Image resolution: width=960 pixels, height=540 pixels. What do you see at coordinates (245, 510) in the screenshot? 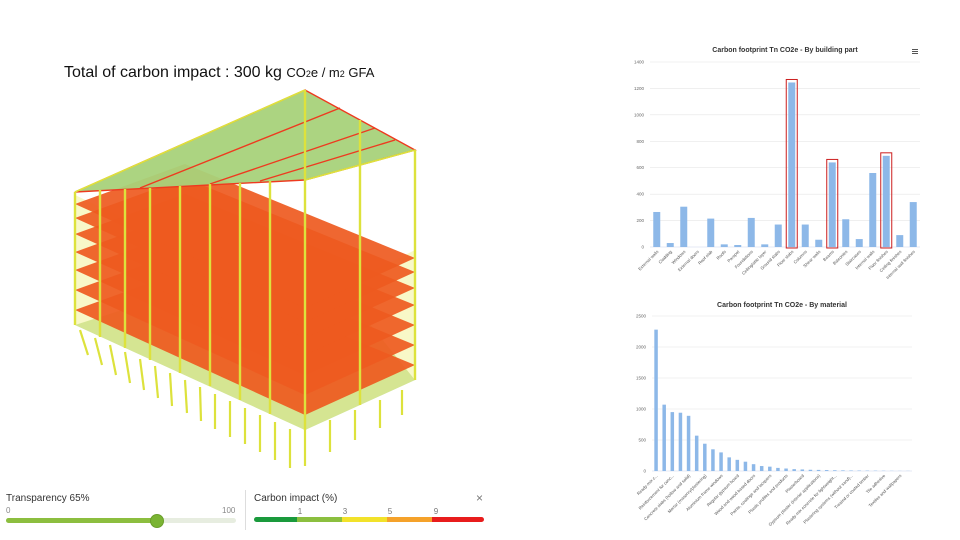
I see `panel-divider` at bounding box center [245, 510].